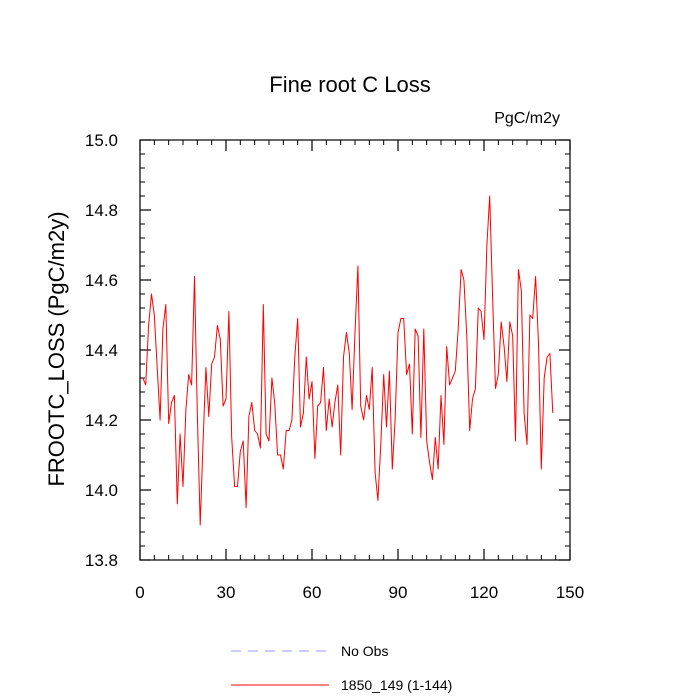  What do you see at coordinates (349, 84) in the screenshot?
I see `chart-title: Fine root C Loss` at bounding box center [349, 84].